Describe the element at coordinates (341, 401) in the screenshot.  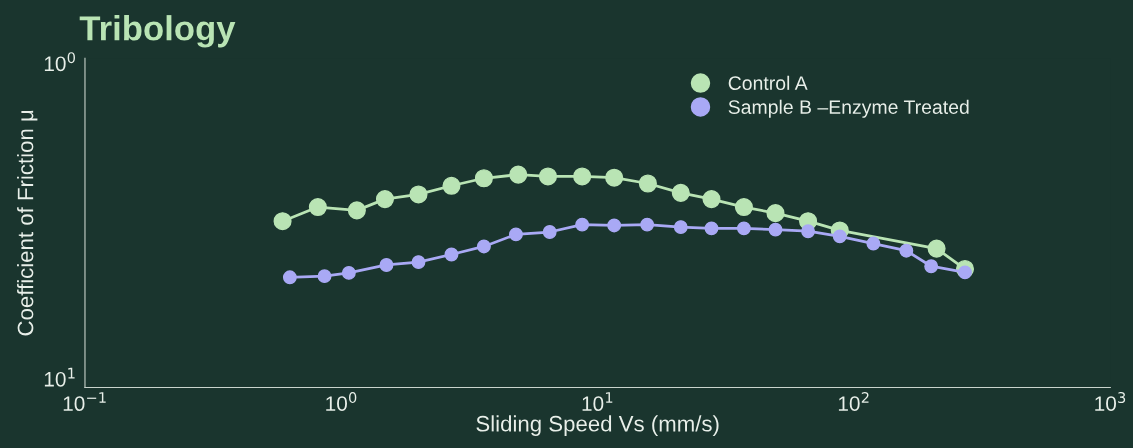
I see `x-tick-label: 10$^{0}$` at that location.